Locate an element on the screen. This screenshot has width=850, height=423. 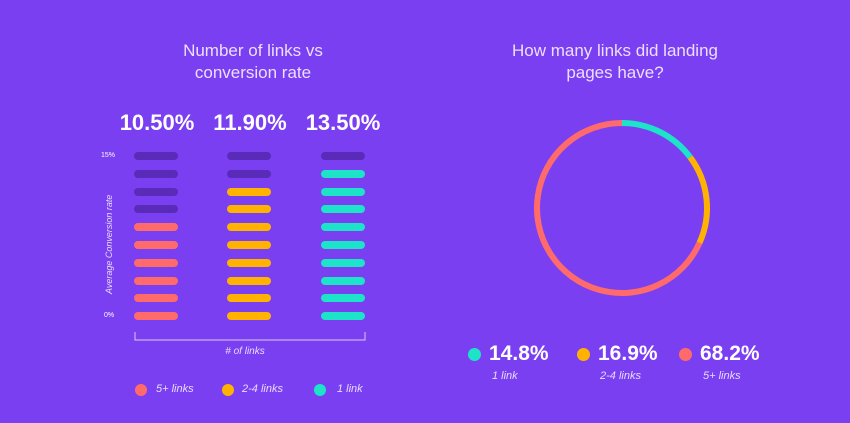
legend-label-2to4: 2-4 links is located at coordinates (262, 389).